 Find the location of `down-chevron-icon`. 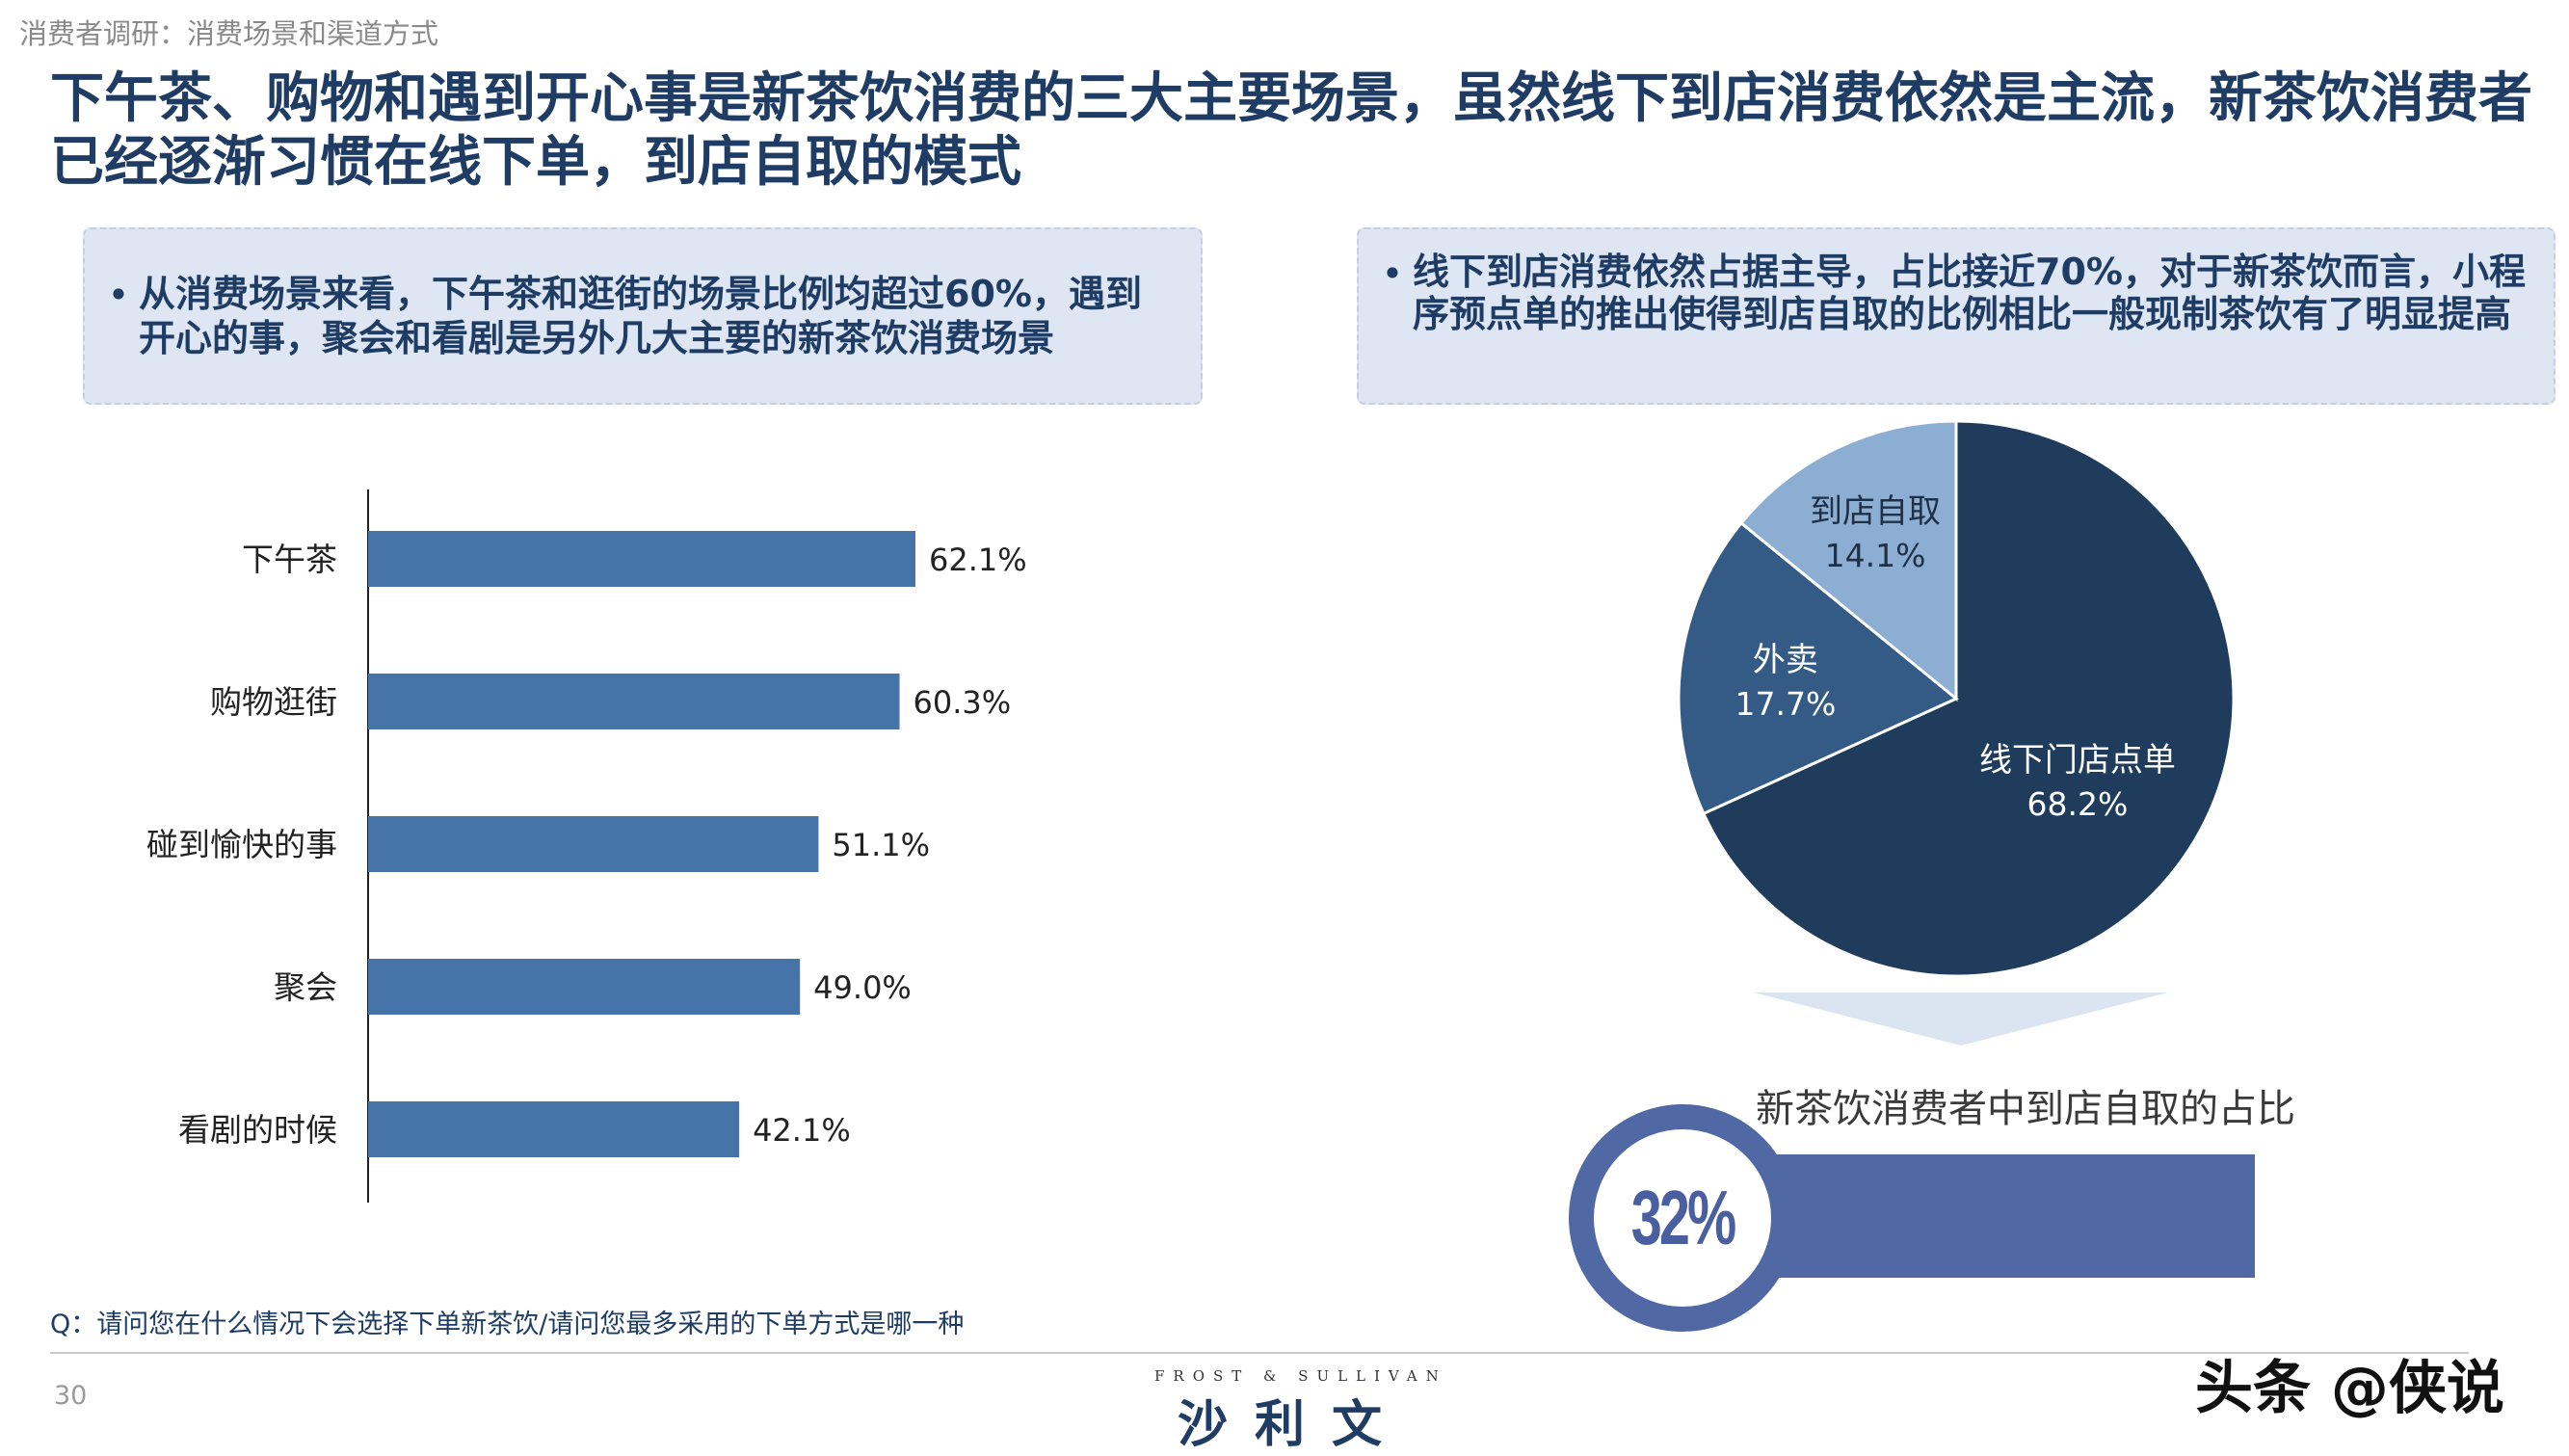

down-chevron-icon is located at coordinates (1961, 1019).